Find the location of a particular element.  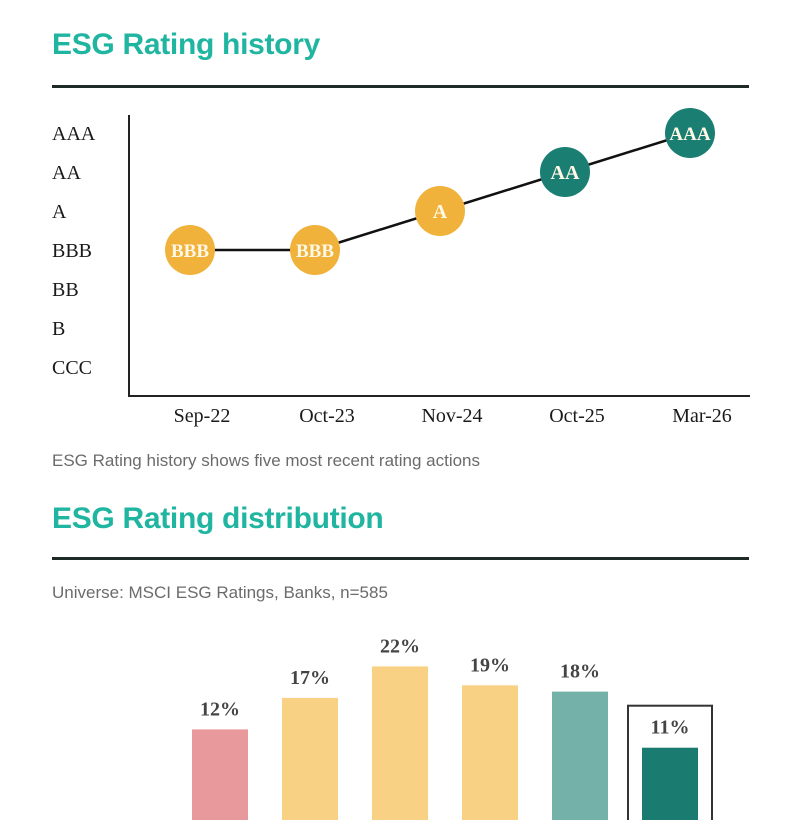

rating-point-label: A is located at coordinates (440, 212).